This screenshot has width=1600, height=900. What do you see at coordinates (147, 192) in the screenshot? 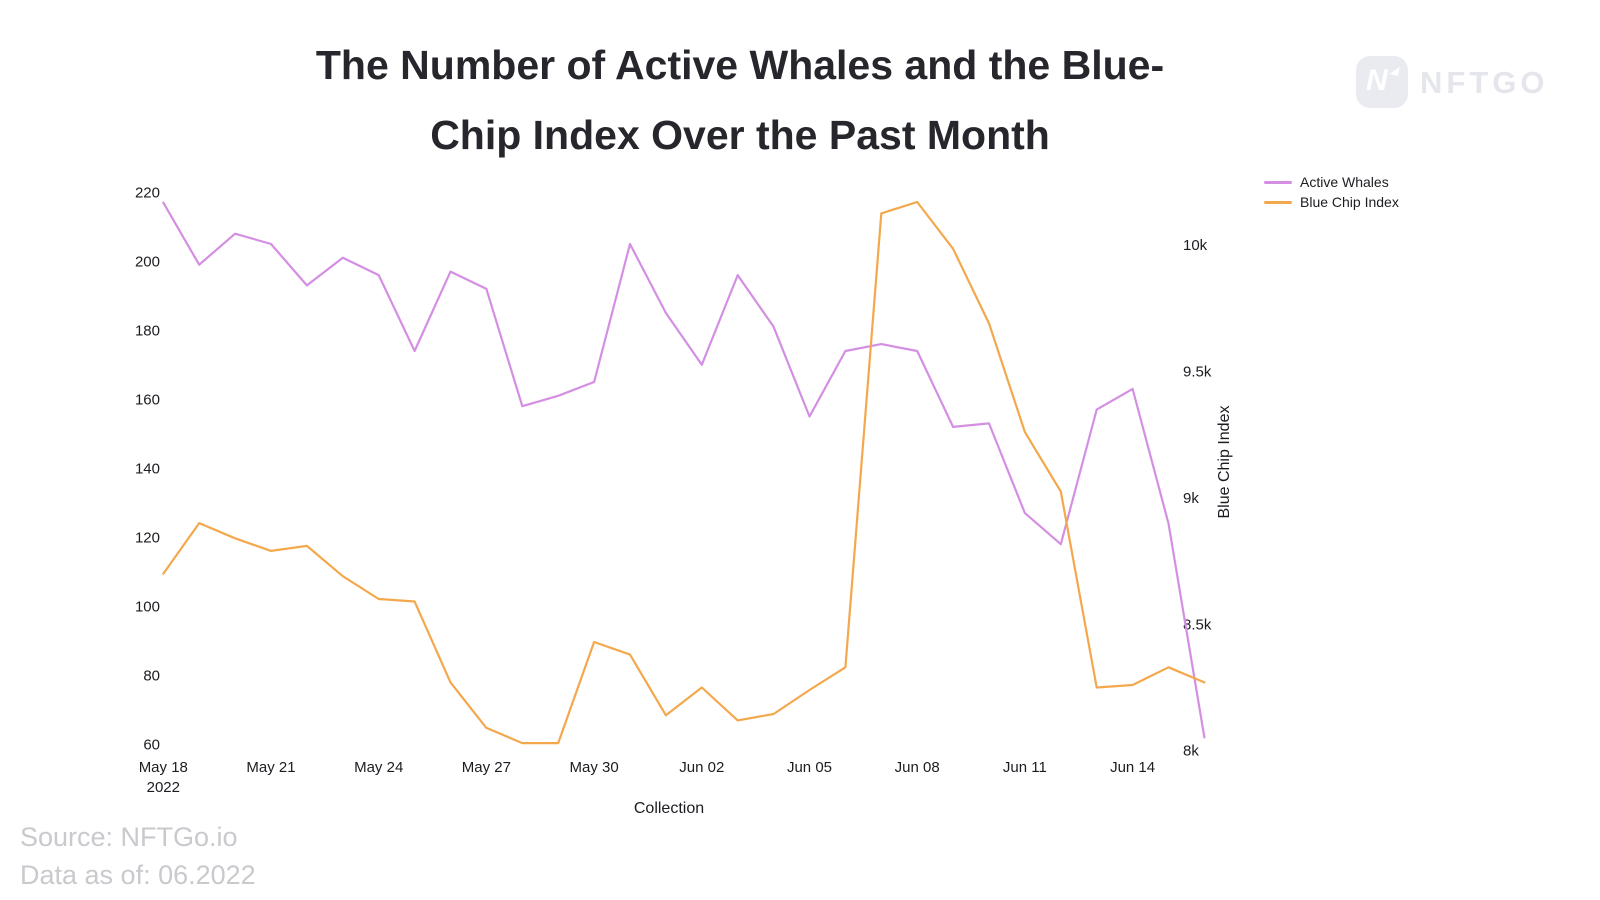
I see `left-axis-tick-label: 220` at bounding box center [147, 192].